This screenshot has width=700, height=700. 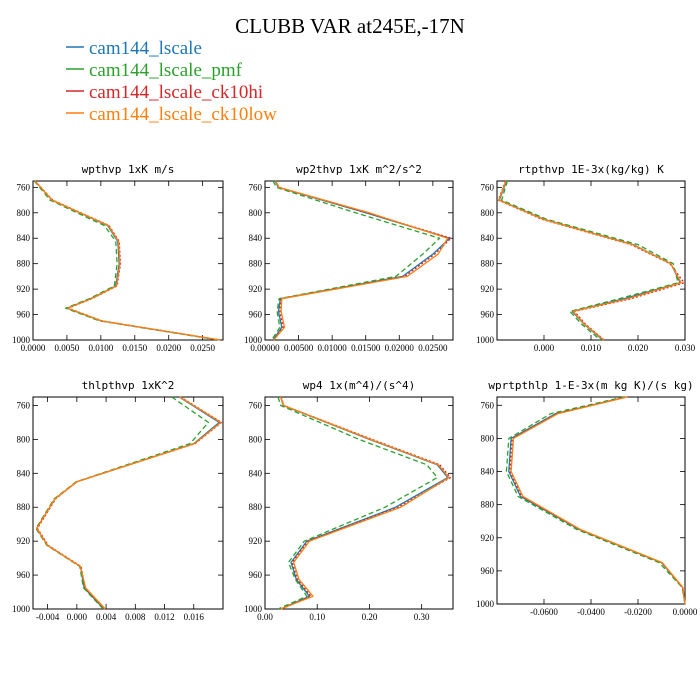 What do you see at coordinates (422, 617) in the screenshot?
I see `x-tick-label: 0.30` at bounding box center [422, 617].